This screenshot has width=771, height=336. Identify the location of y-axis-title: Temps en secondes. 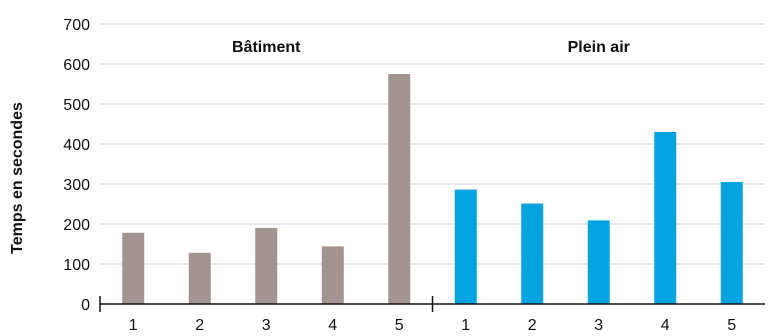
(17, 178).